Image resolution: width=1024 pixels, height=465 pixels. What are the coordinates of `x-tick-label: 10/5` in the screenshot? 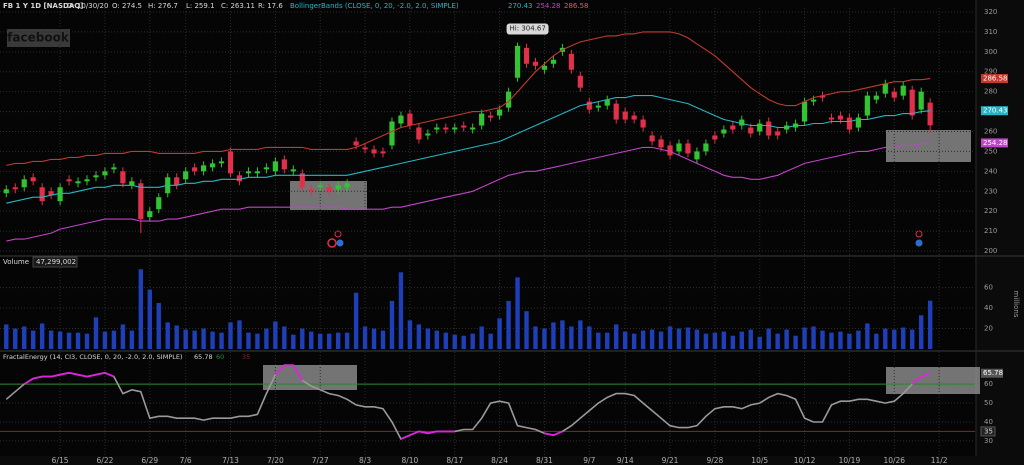 It's located at (759, 460).